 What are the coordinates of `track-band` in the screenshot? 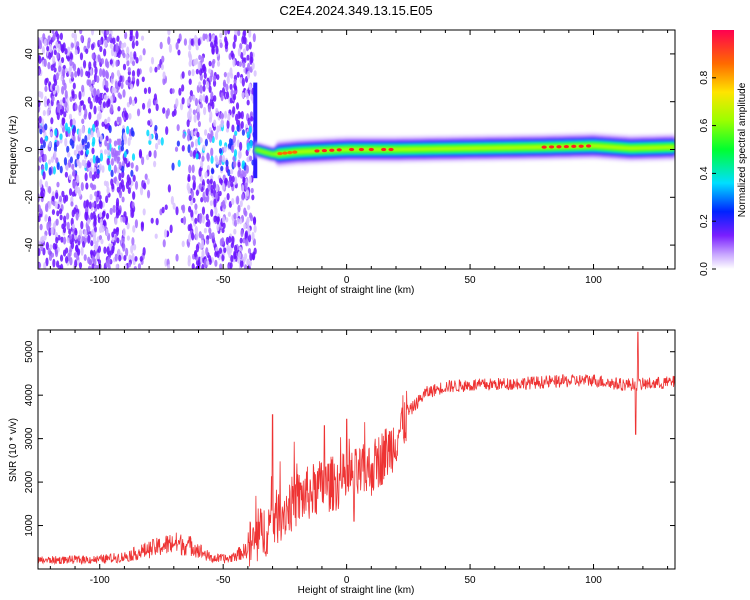 It's located at (465, 150).